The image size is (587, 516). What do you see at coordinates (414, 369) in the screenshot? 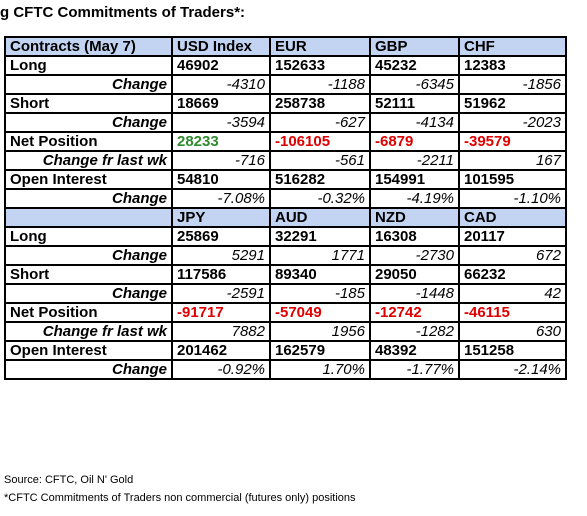
I see `table-cell: -1.77%` at bounding box center [414, 369].